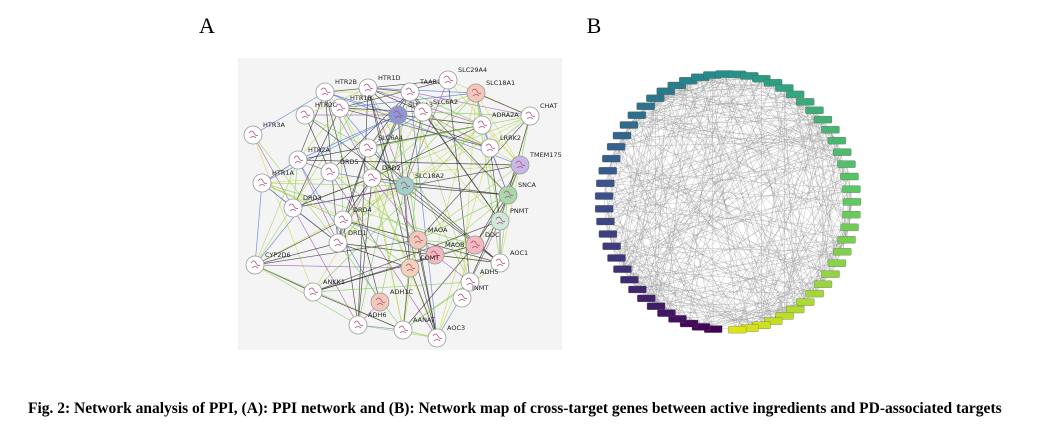  Describe the element at coordinates (377, 315) in the screenshot. I see `node-label: ADH6` at that location.